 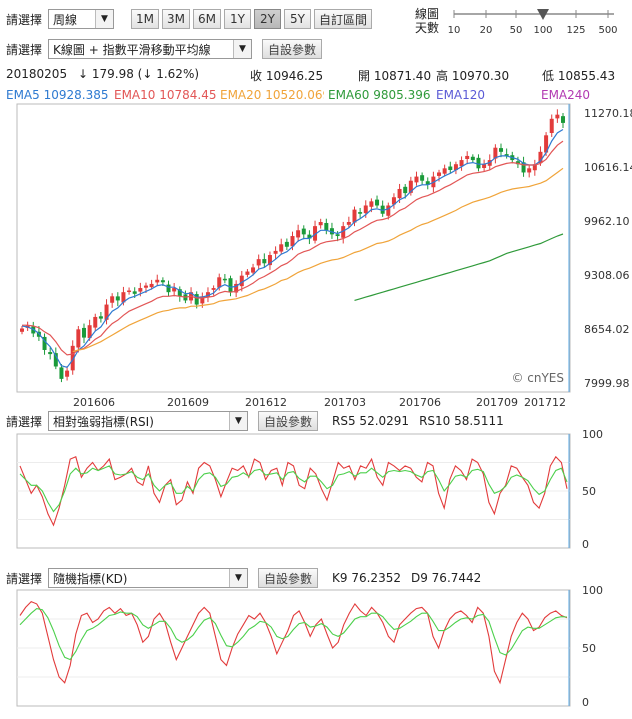 I want to click on quote-high: 高 10970.30, so click(x=473, y=76).